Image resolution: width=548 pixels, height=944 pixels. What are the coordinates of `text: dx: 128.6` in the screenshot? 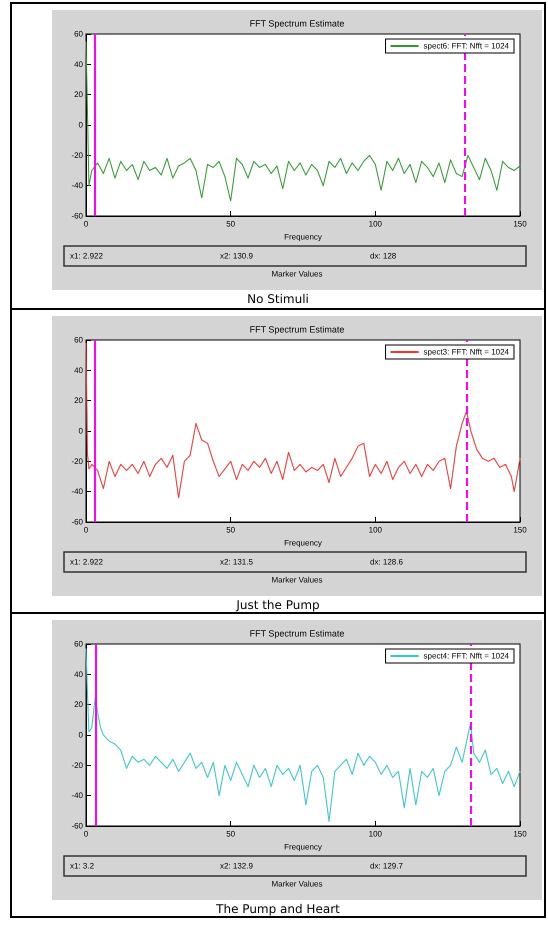 It's located at (387, 562).